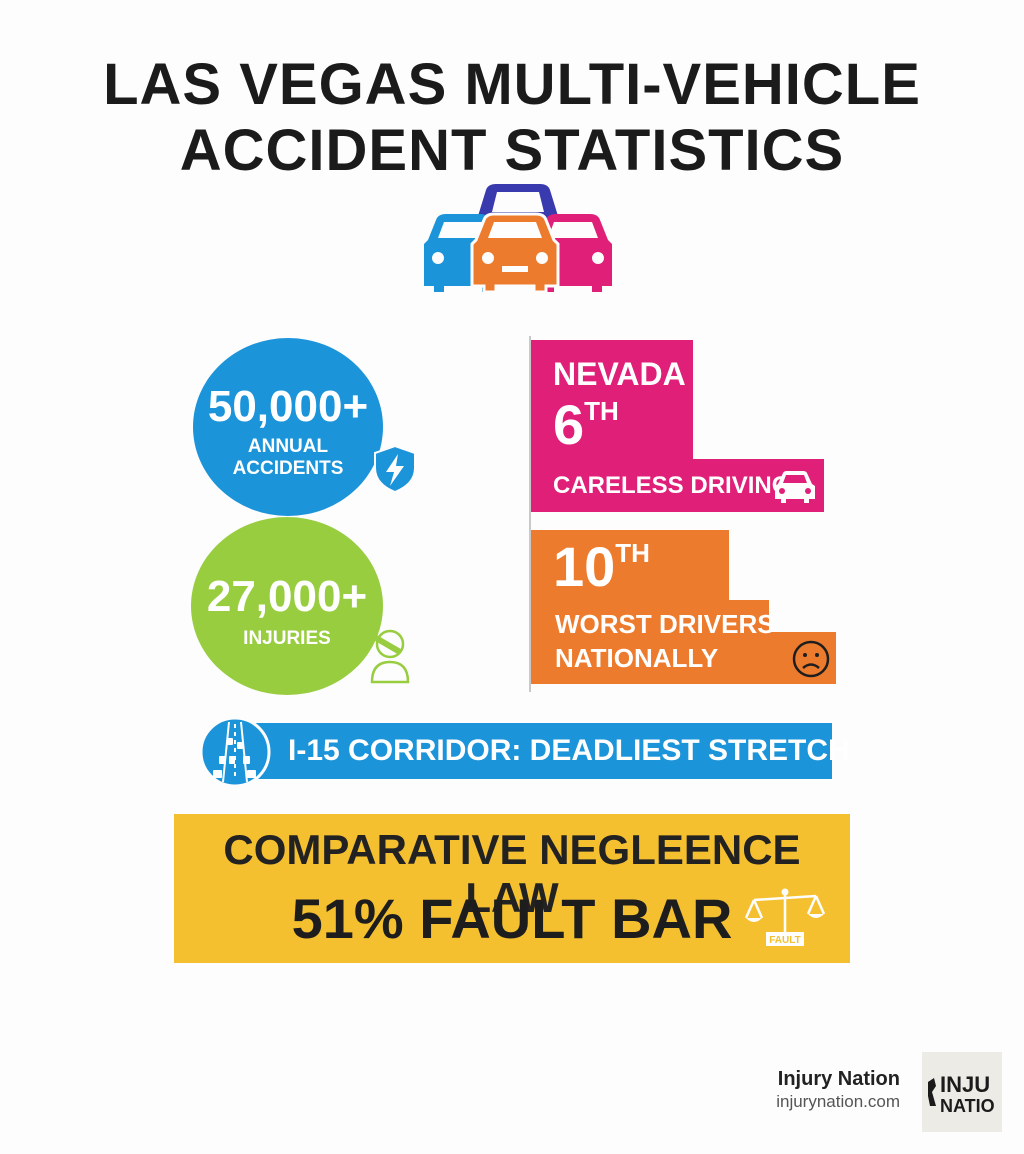 This screenshot has width=1024, height=1154. Describe the element at coordinates (288, 457) in the screenshot. I see `annual-accidents-label: ANNUAL ACCIDENTS` at that location.